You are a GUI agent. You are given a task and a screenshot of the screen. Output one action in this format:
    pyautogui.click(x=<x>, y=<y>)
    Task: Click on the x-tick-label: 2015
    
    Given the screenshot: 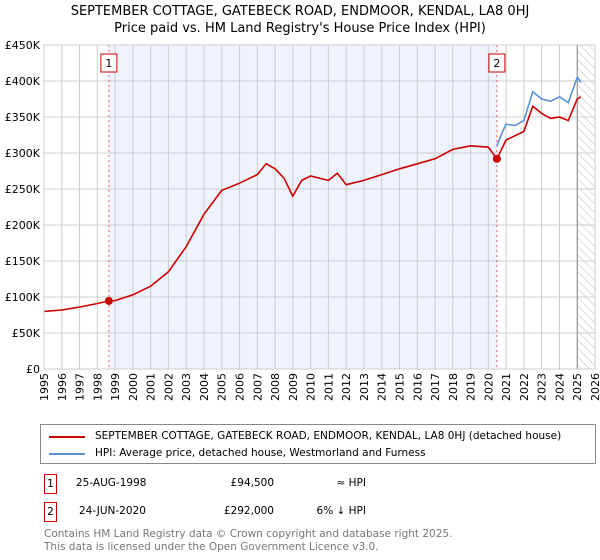 What is the action you would take?
    pyautogui.click(x=399, y=387)
    